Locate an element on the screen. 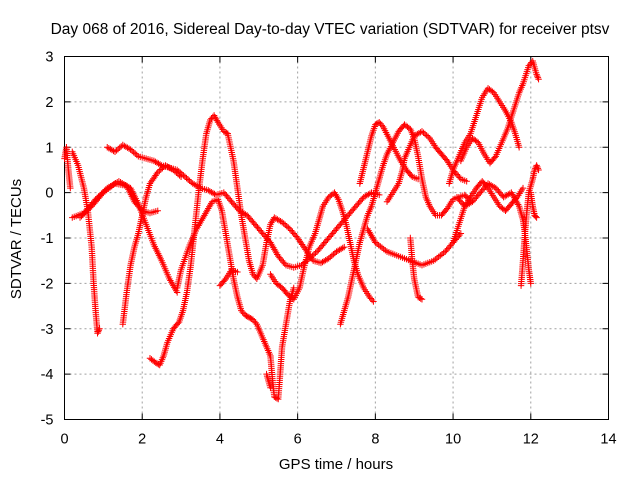 The width and height of the screenshot is (640, 480). x-tick-label: 8 is located at coordinates (375, 440).